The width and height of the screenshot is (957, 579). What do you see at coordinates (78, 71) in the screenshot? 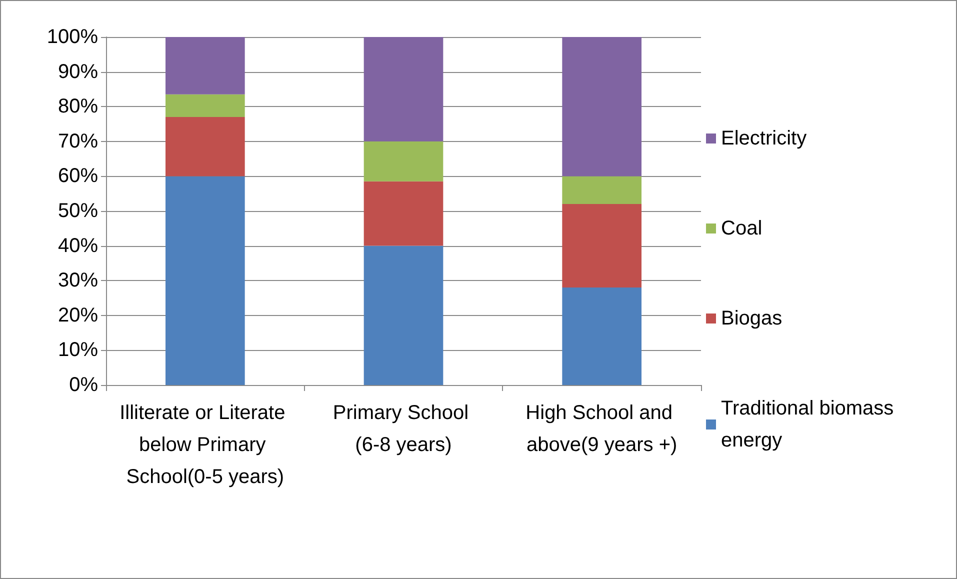
I see `y-tick-label: 90%` at bounding box center [78, 71].